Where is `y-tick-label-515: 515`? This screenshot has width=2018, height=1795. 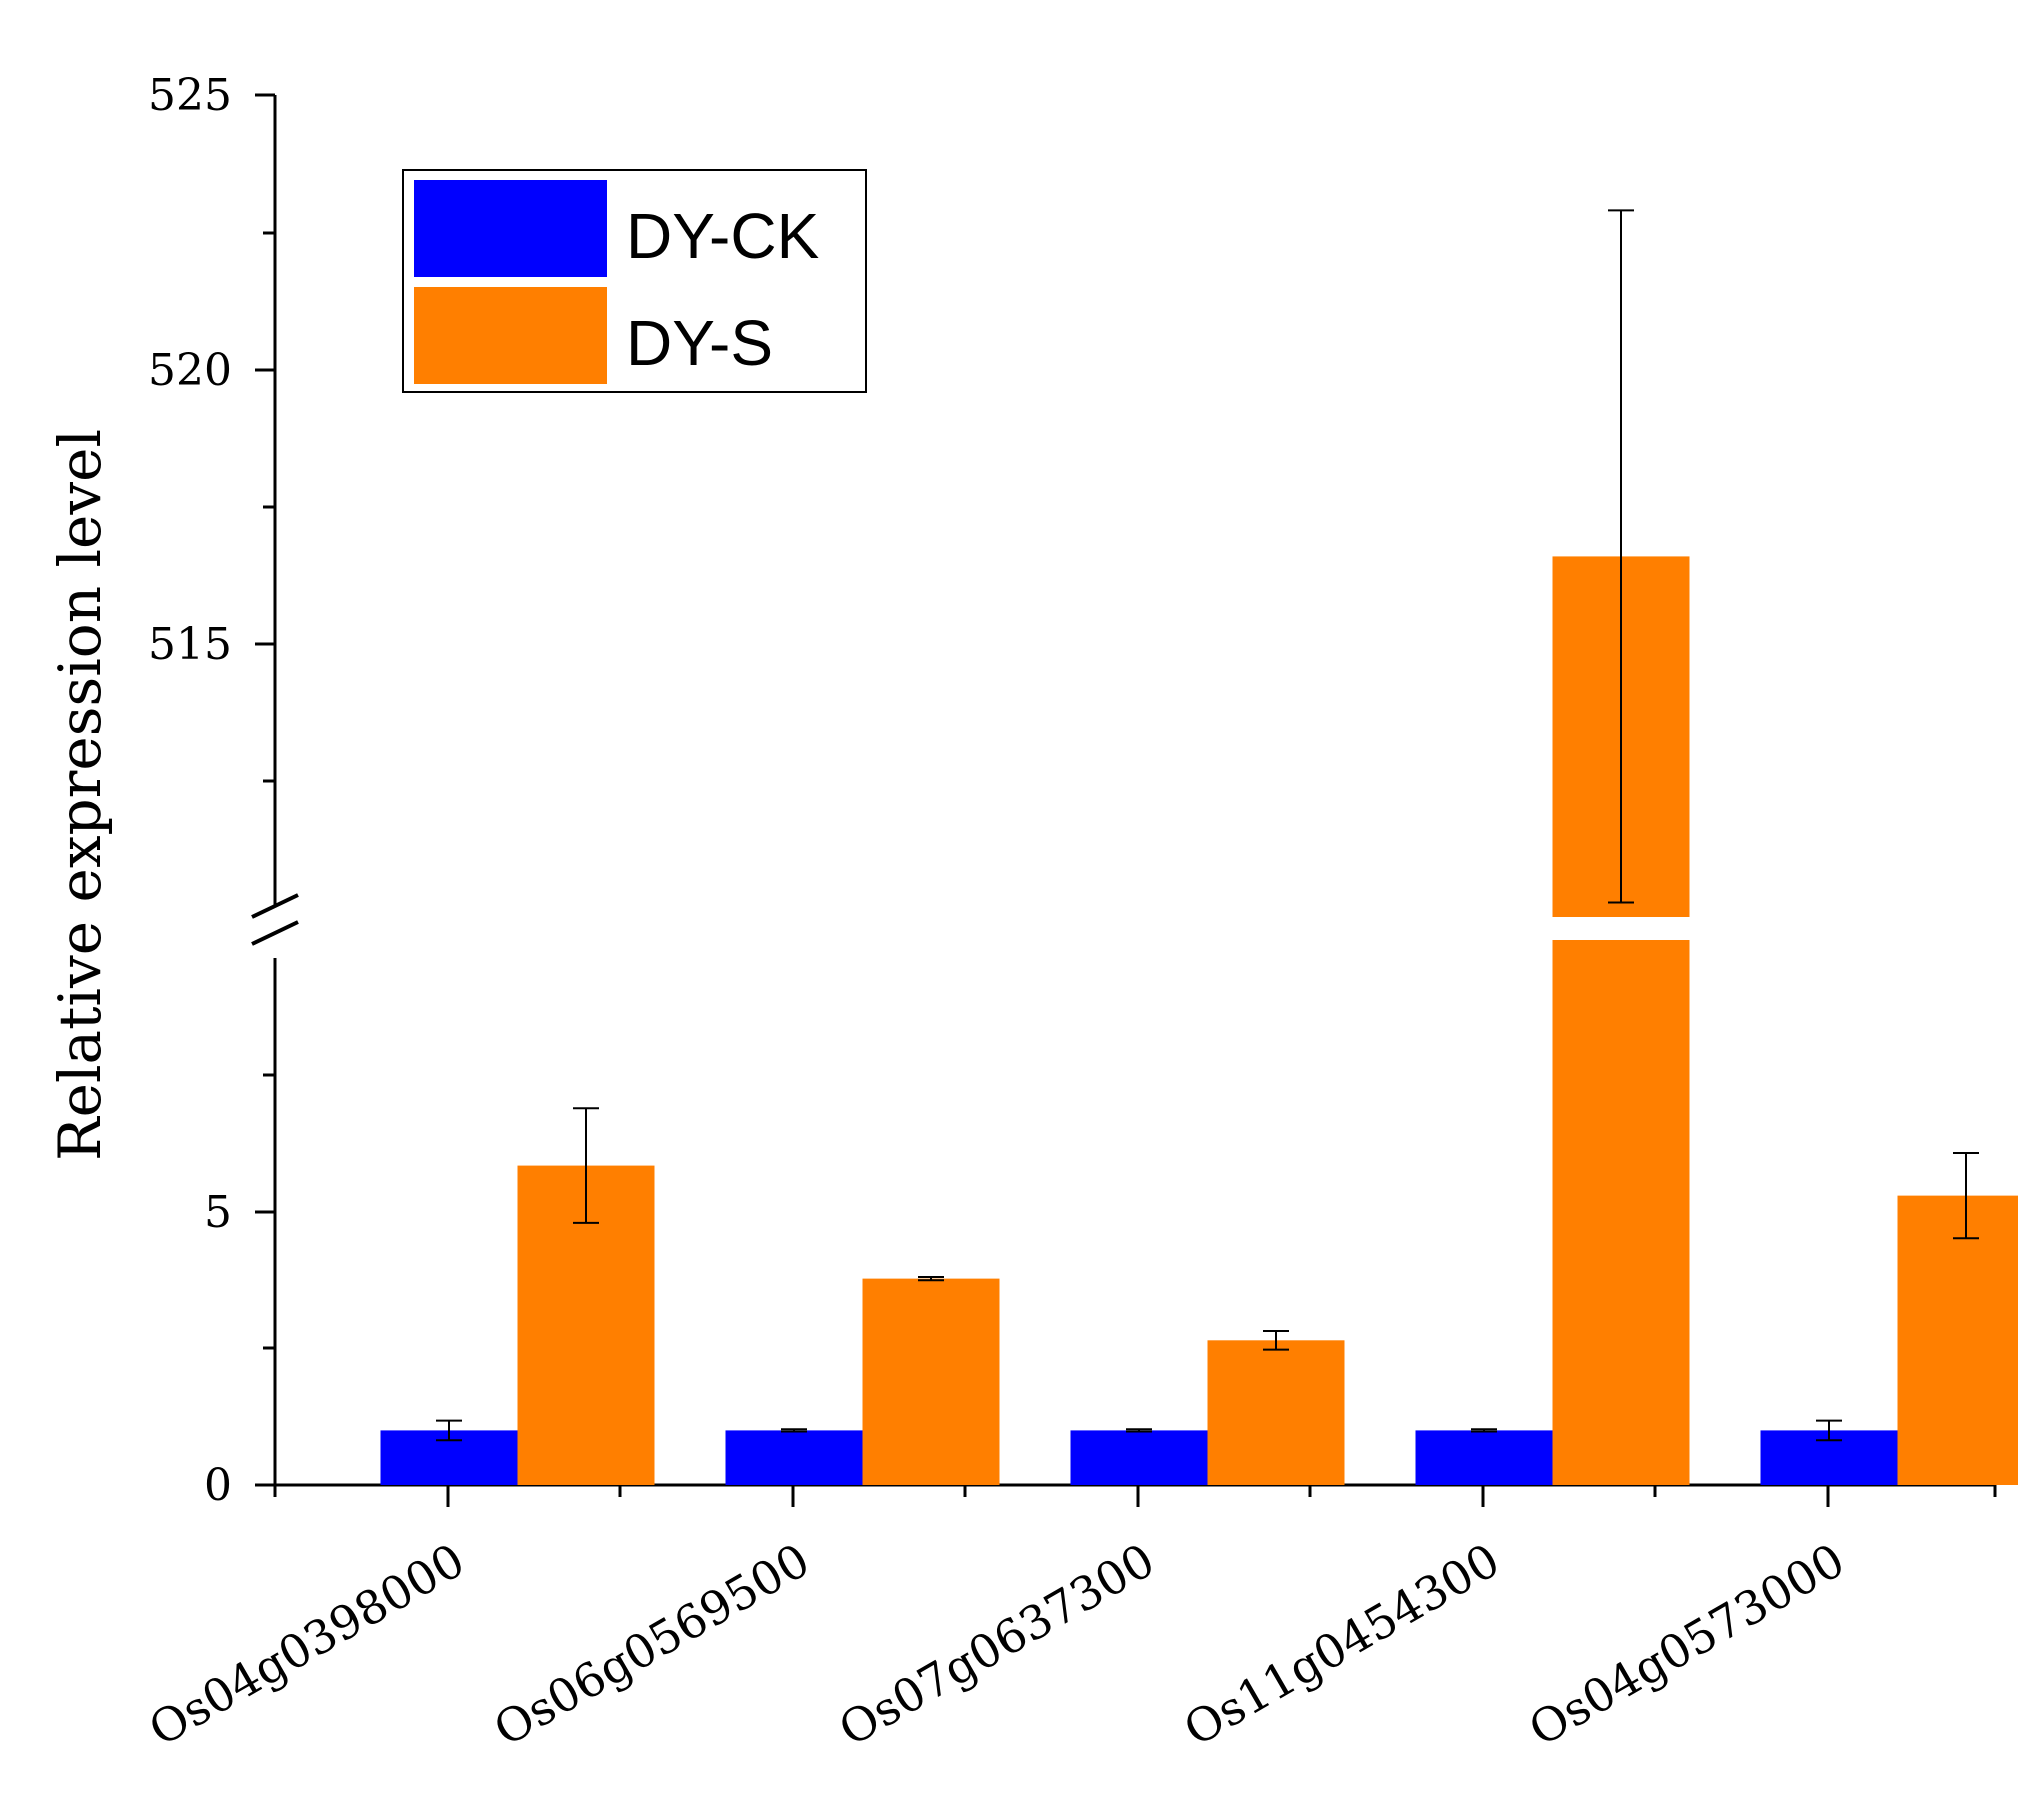
y-tick-label-515: 515 is located at coordinates (190, 644).